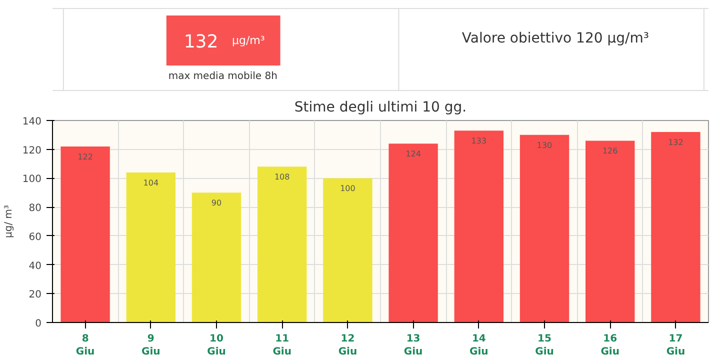 The width and height of the screenshot is (725, 362). What do you see at coordinates (413, 154) in the screenshot?
I see `data-label: 124` at bounding box center [413, 154].